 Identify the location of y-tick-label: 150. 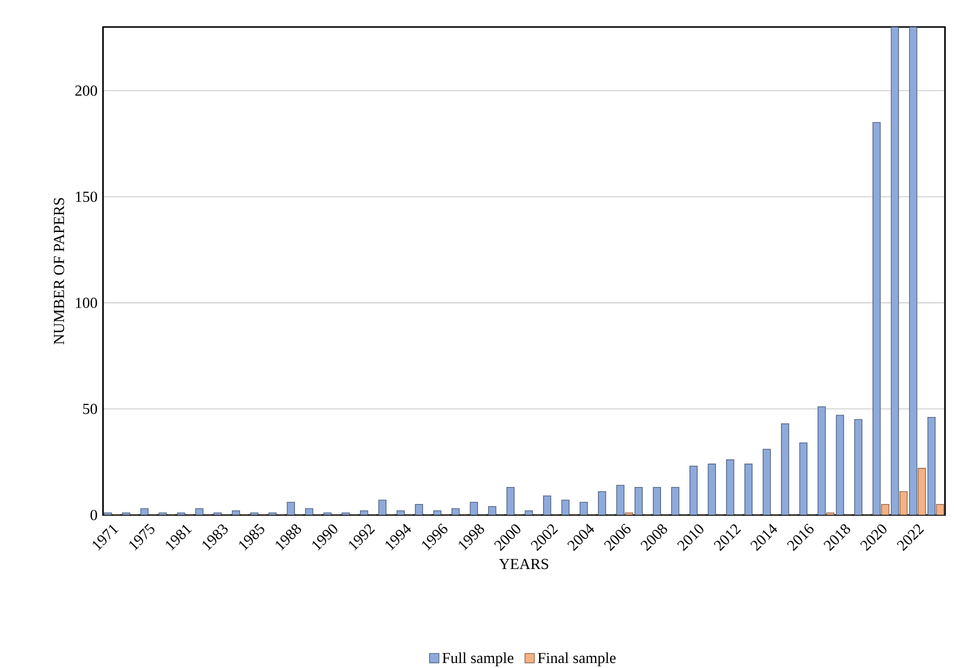
(87, 197).